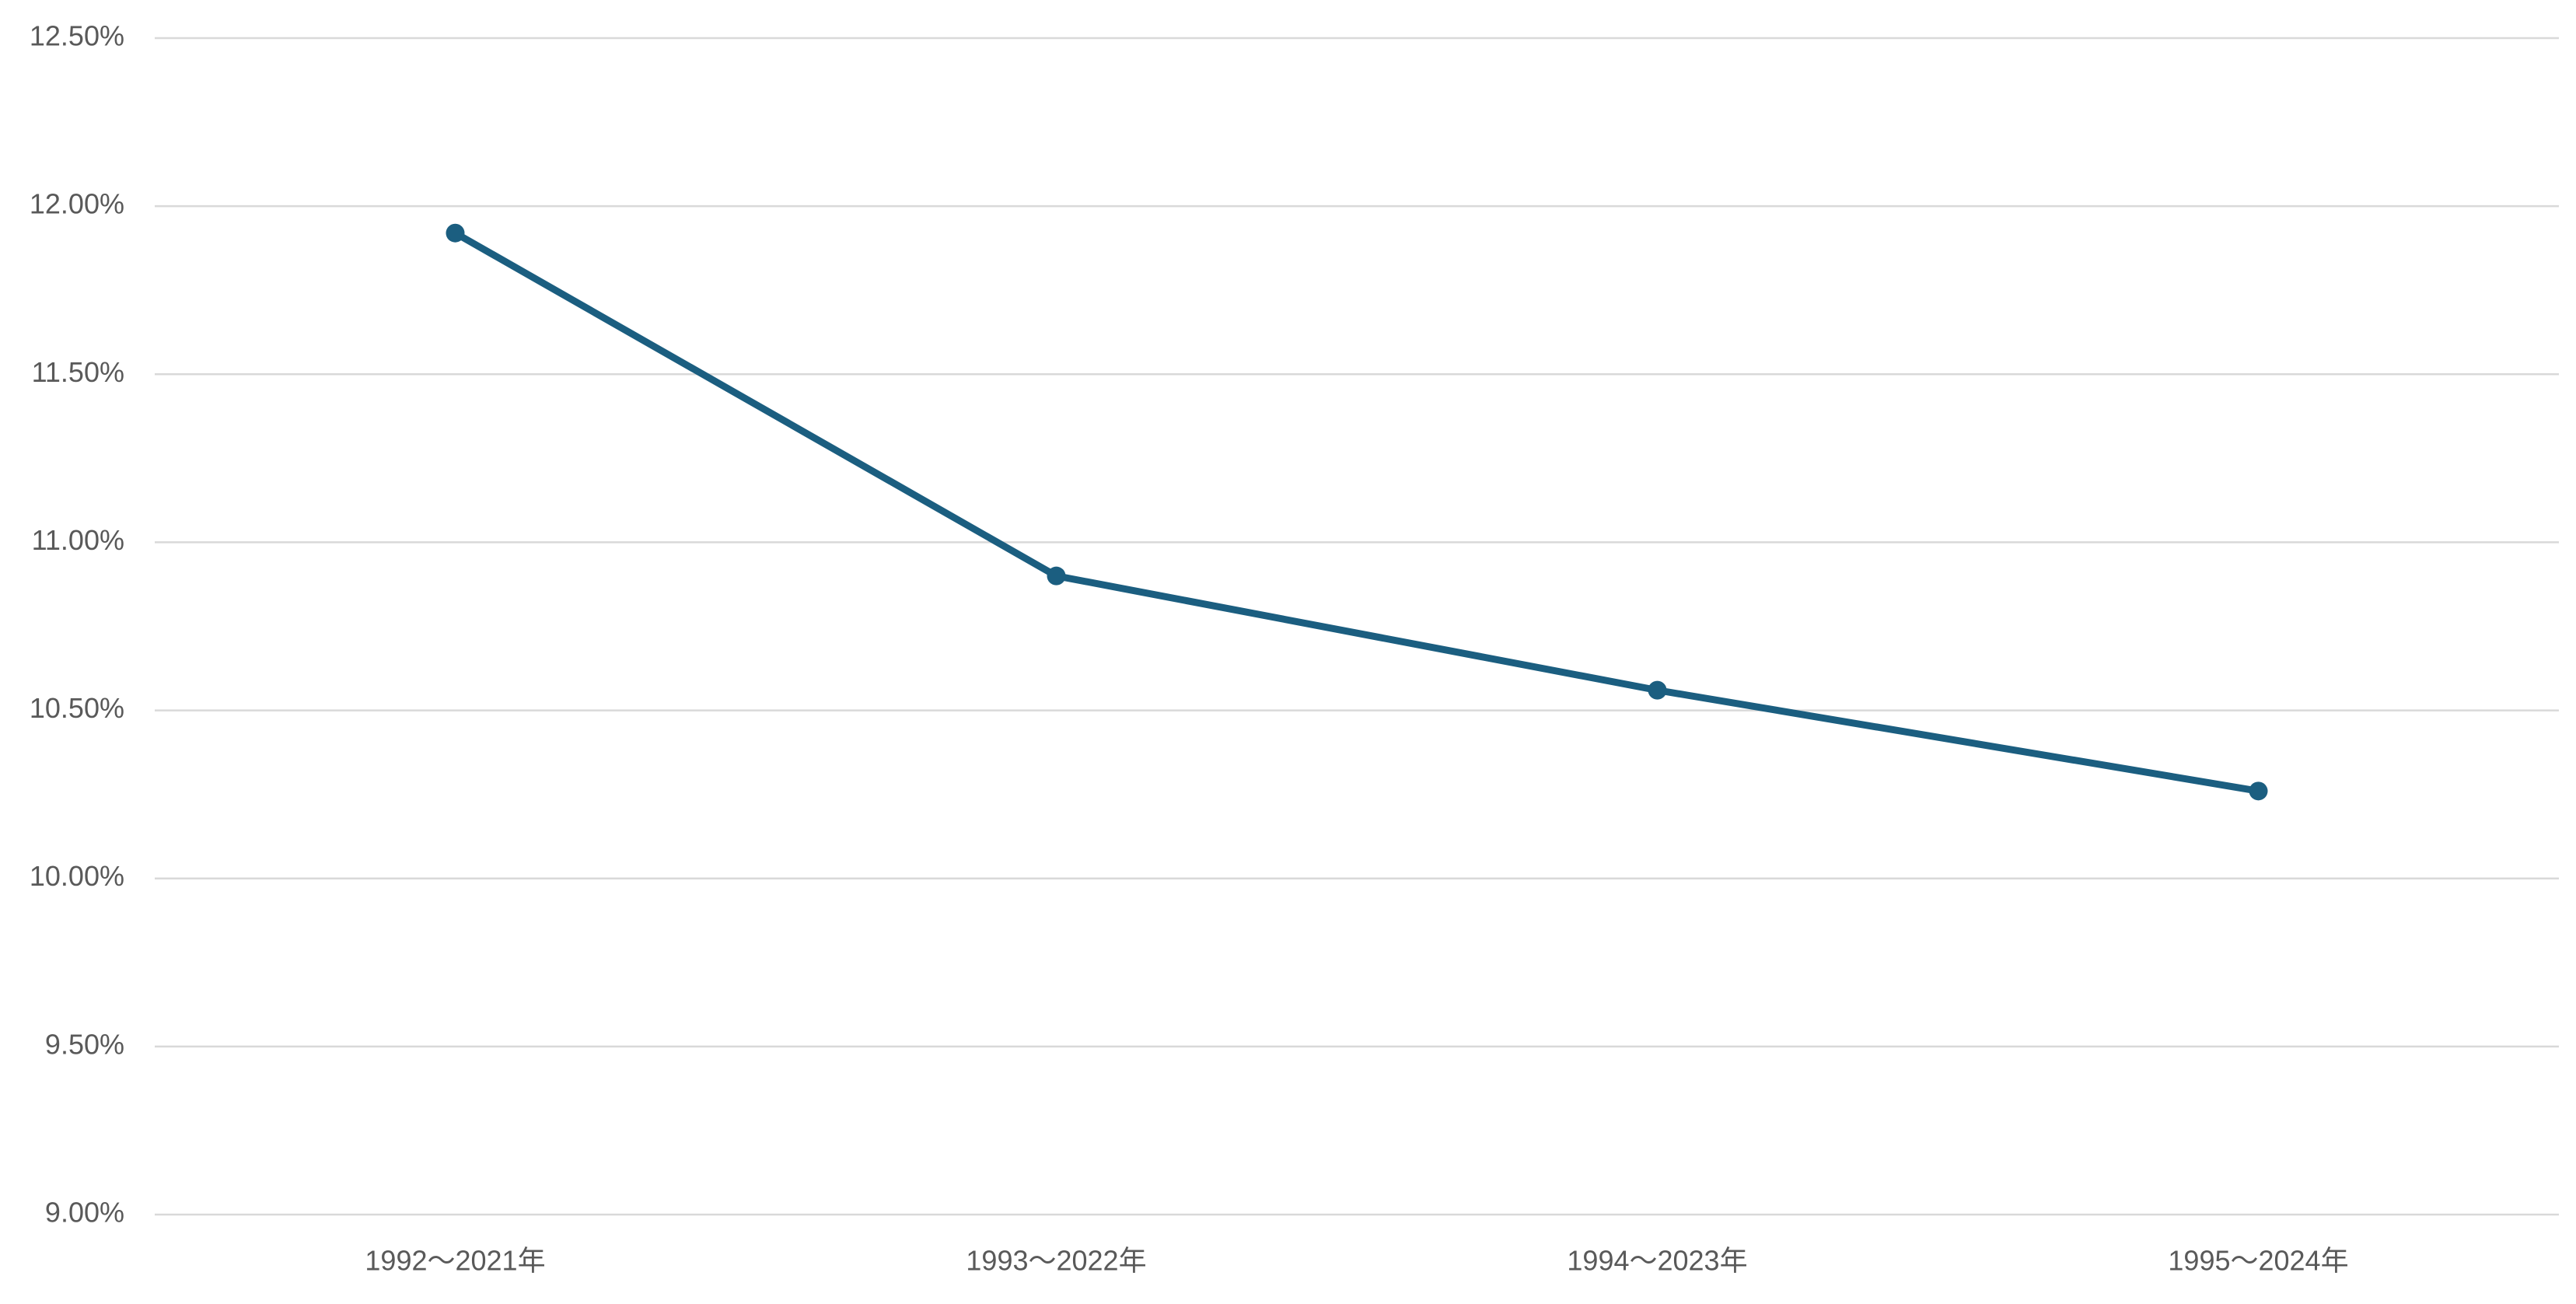  Describe the element at coordinates (84, 1213) in the screenshot. I see `y-tick-label: 9.00%` at that location.